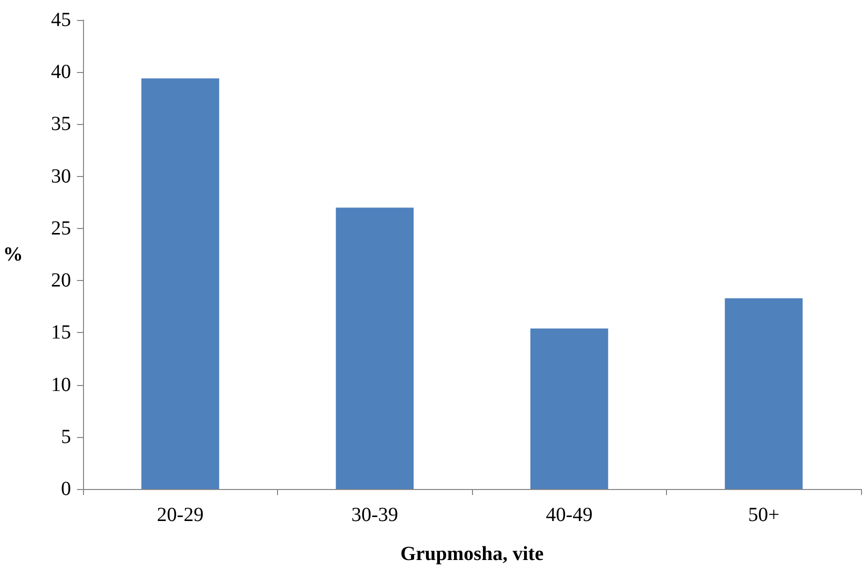  Describe the element at coordinates (61, 385) in the screenshot. I see `y-tick-label: 10` at that location.